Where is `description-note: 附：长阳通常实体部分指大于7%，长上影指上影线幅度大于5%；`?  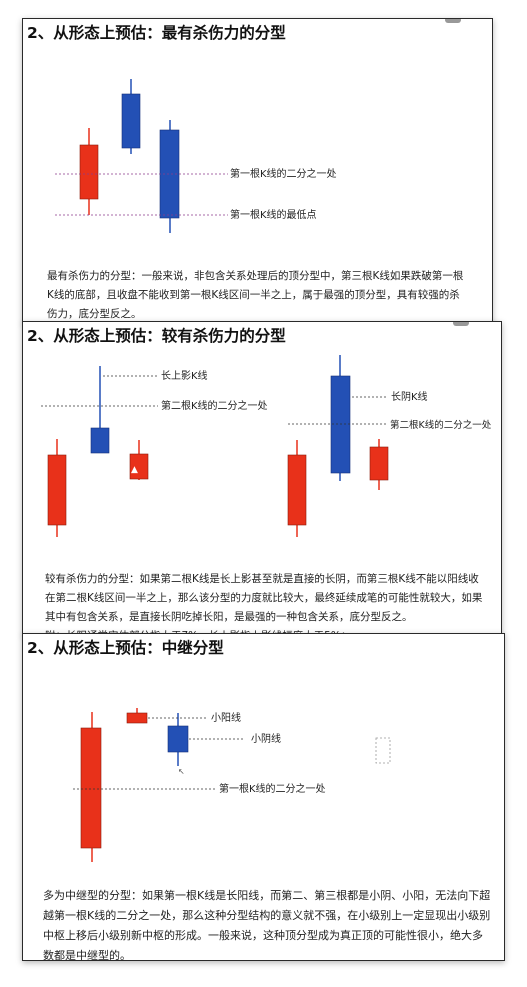
description-note: 附：长阳通常实体部分指大于7%，长上影指上影线幅度大于5%； is located at coordinates (198, 632).